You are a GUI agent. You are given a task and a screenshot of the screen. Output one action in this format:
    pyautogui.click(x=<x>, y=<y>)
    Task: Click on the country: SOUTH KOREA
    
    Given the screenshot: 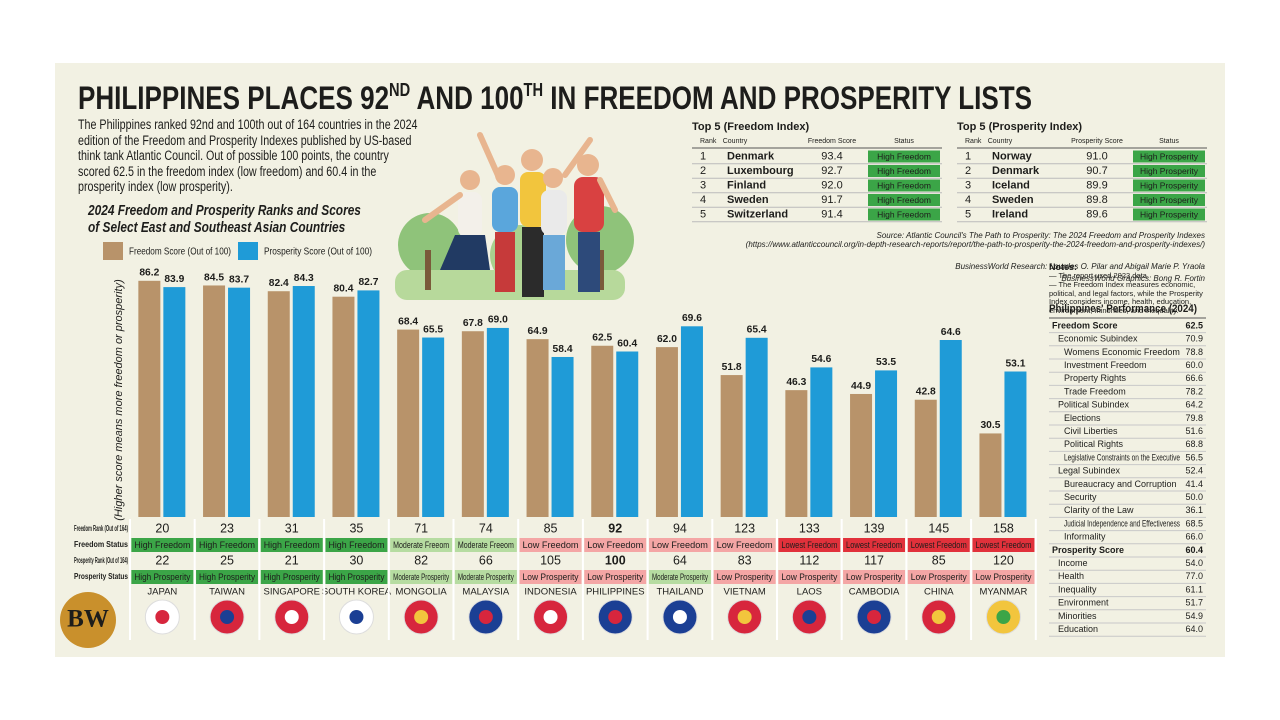 What is the action you would take?
    pyautogui.click(x=357, y=592)
    